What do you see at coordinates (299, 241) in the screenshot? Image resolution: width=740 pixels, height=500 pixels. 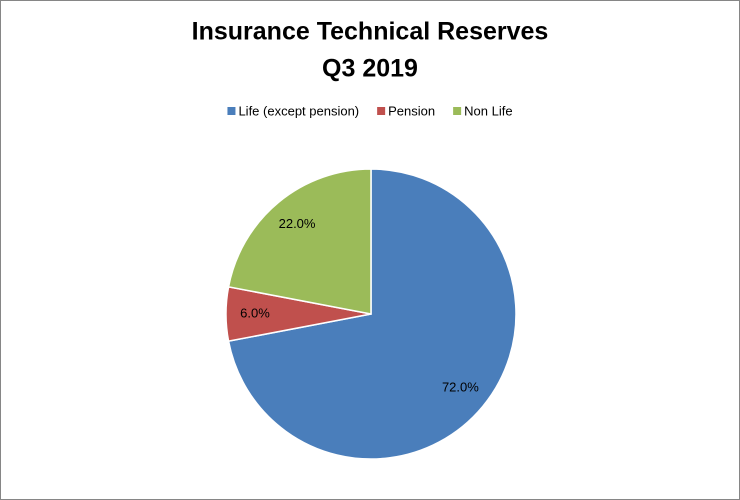 I see `pie-slice` at bounding box center [299, 241].